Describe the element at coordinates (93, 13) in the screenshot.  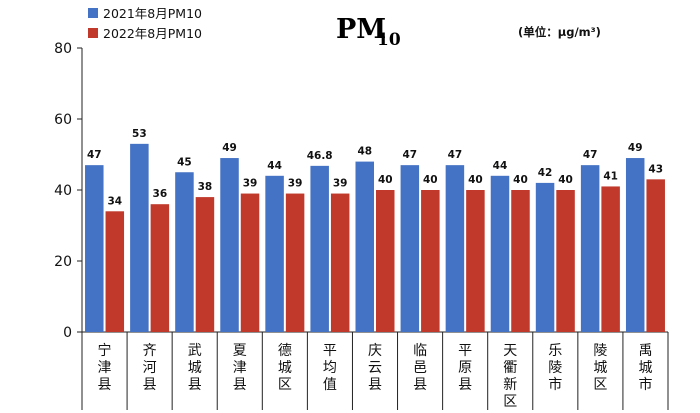
I see `legend-swatch-2021` at that location.